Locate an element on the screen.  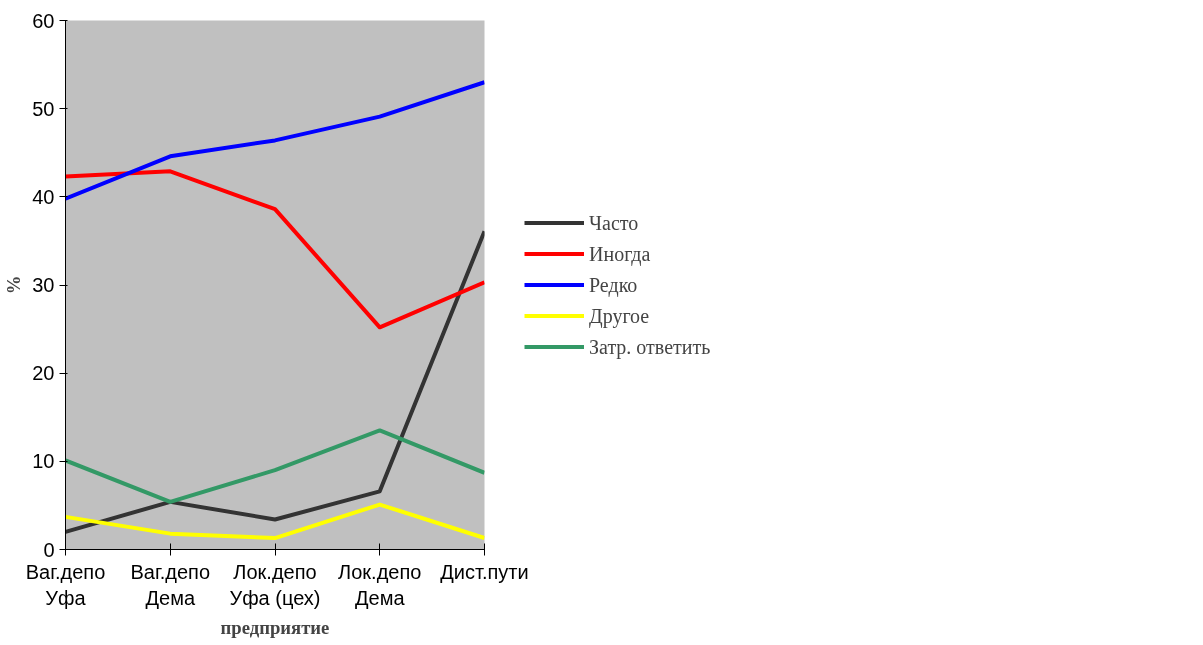
y-tick-label: 0 is located at coordinates (49, 549).